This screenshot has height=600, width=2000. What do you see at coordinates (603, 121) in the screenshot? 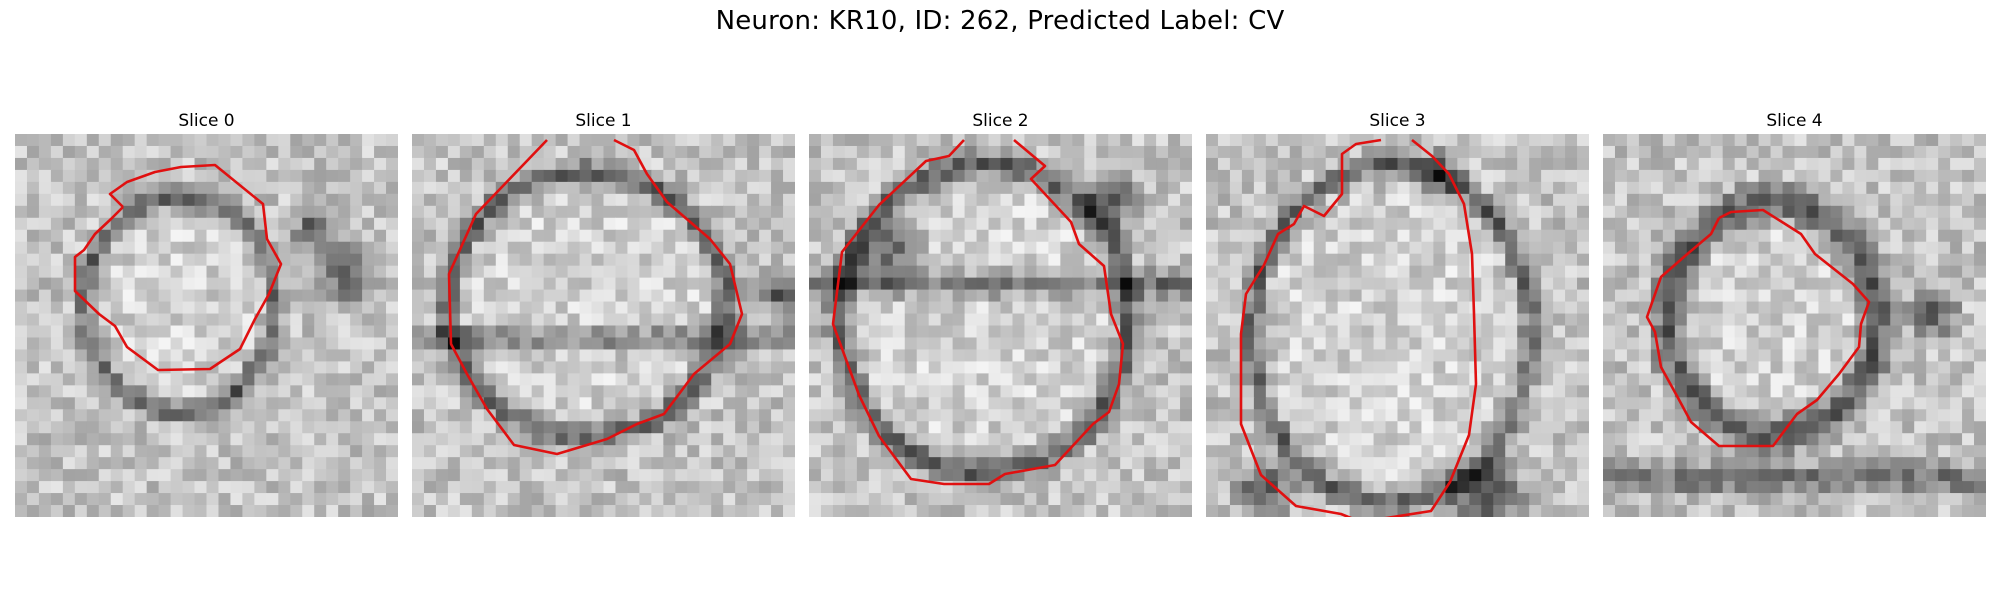
I see `slice-title: Slice 1` at bounding box center [603, 121].